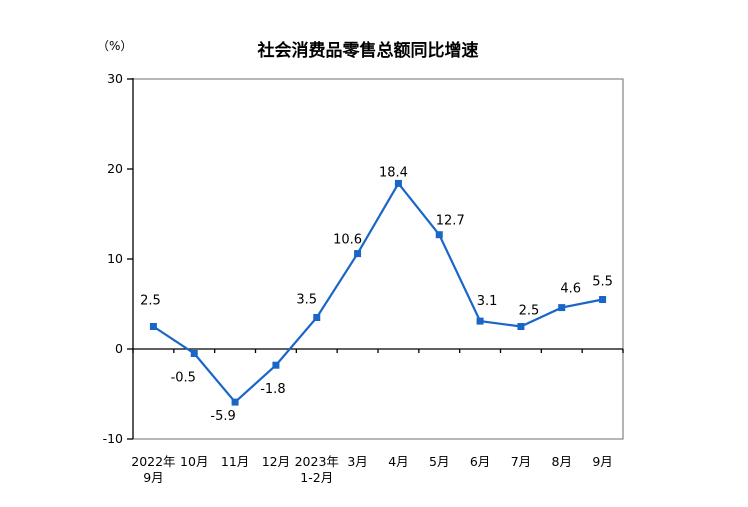 Image resolution: width=748 pixels, height=507 pixels. Describe the element at coordinates (194, 461) in the screenshot. I see `x-axis-label: 10月` at that location.